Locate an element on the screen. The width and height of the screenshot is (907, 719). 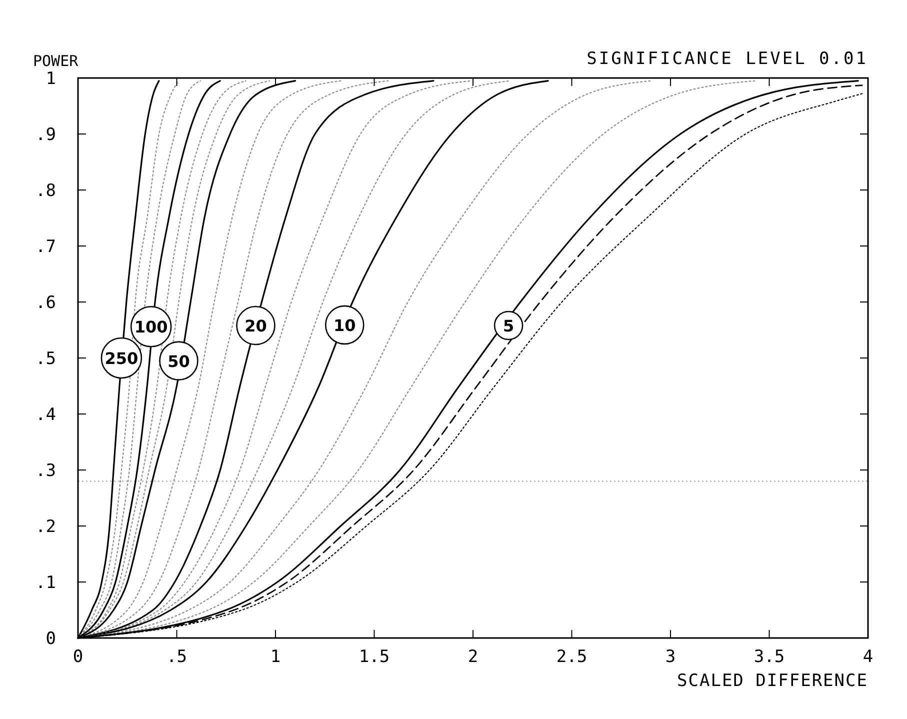
annotation: 250 is located at coordinates (121, 358).